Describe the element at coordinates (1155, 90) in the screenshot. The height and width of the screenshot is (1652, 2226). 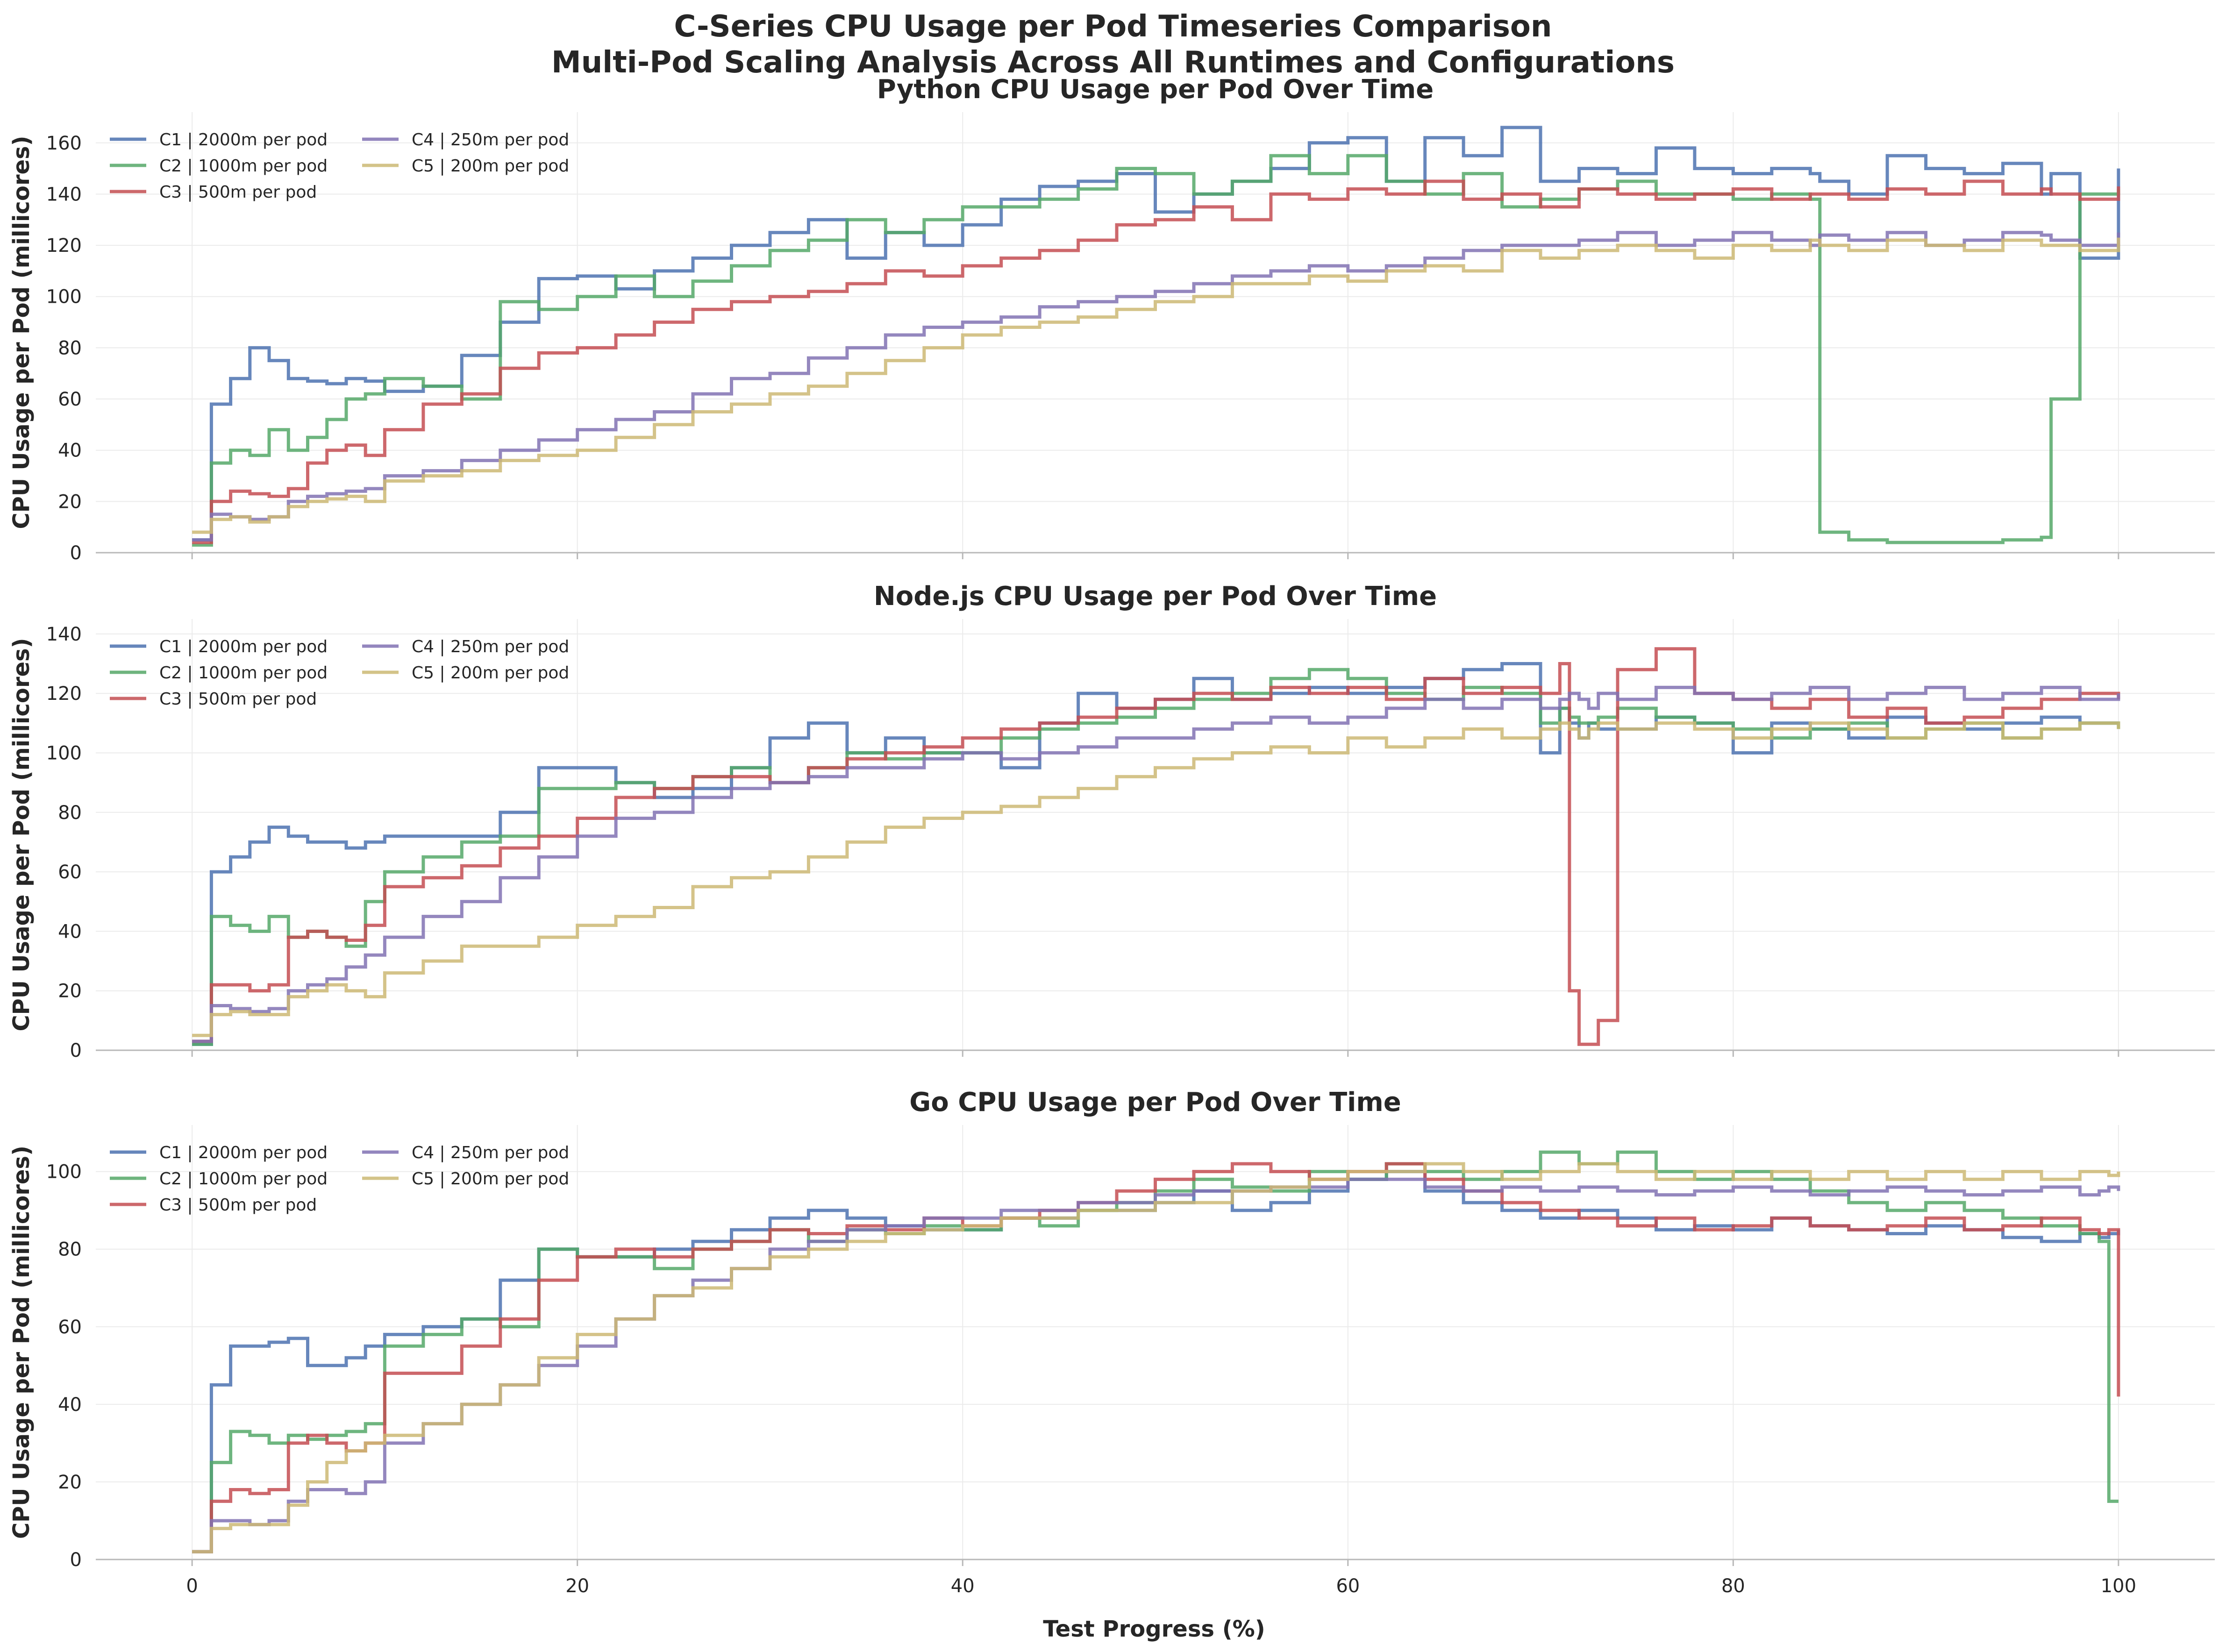
I see `subplot-title: Python CPU Usage per Pod Over Time` at that location.